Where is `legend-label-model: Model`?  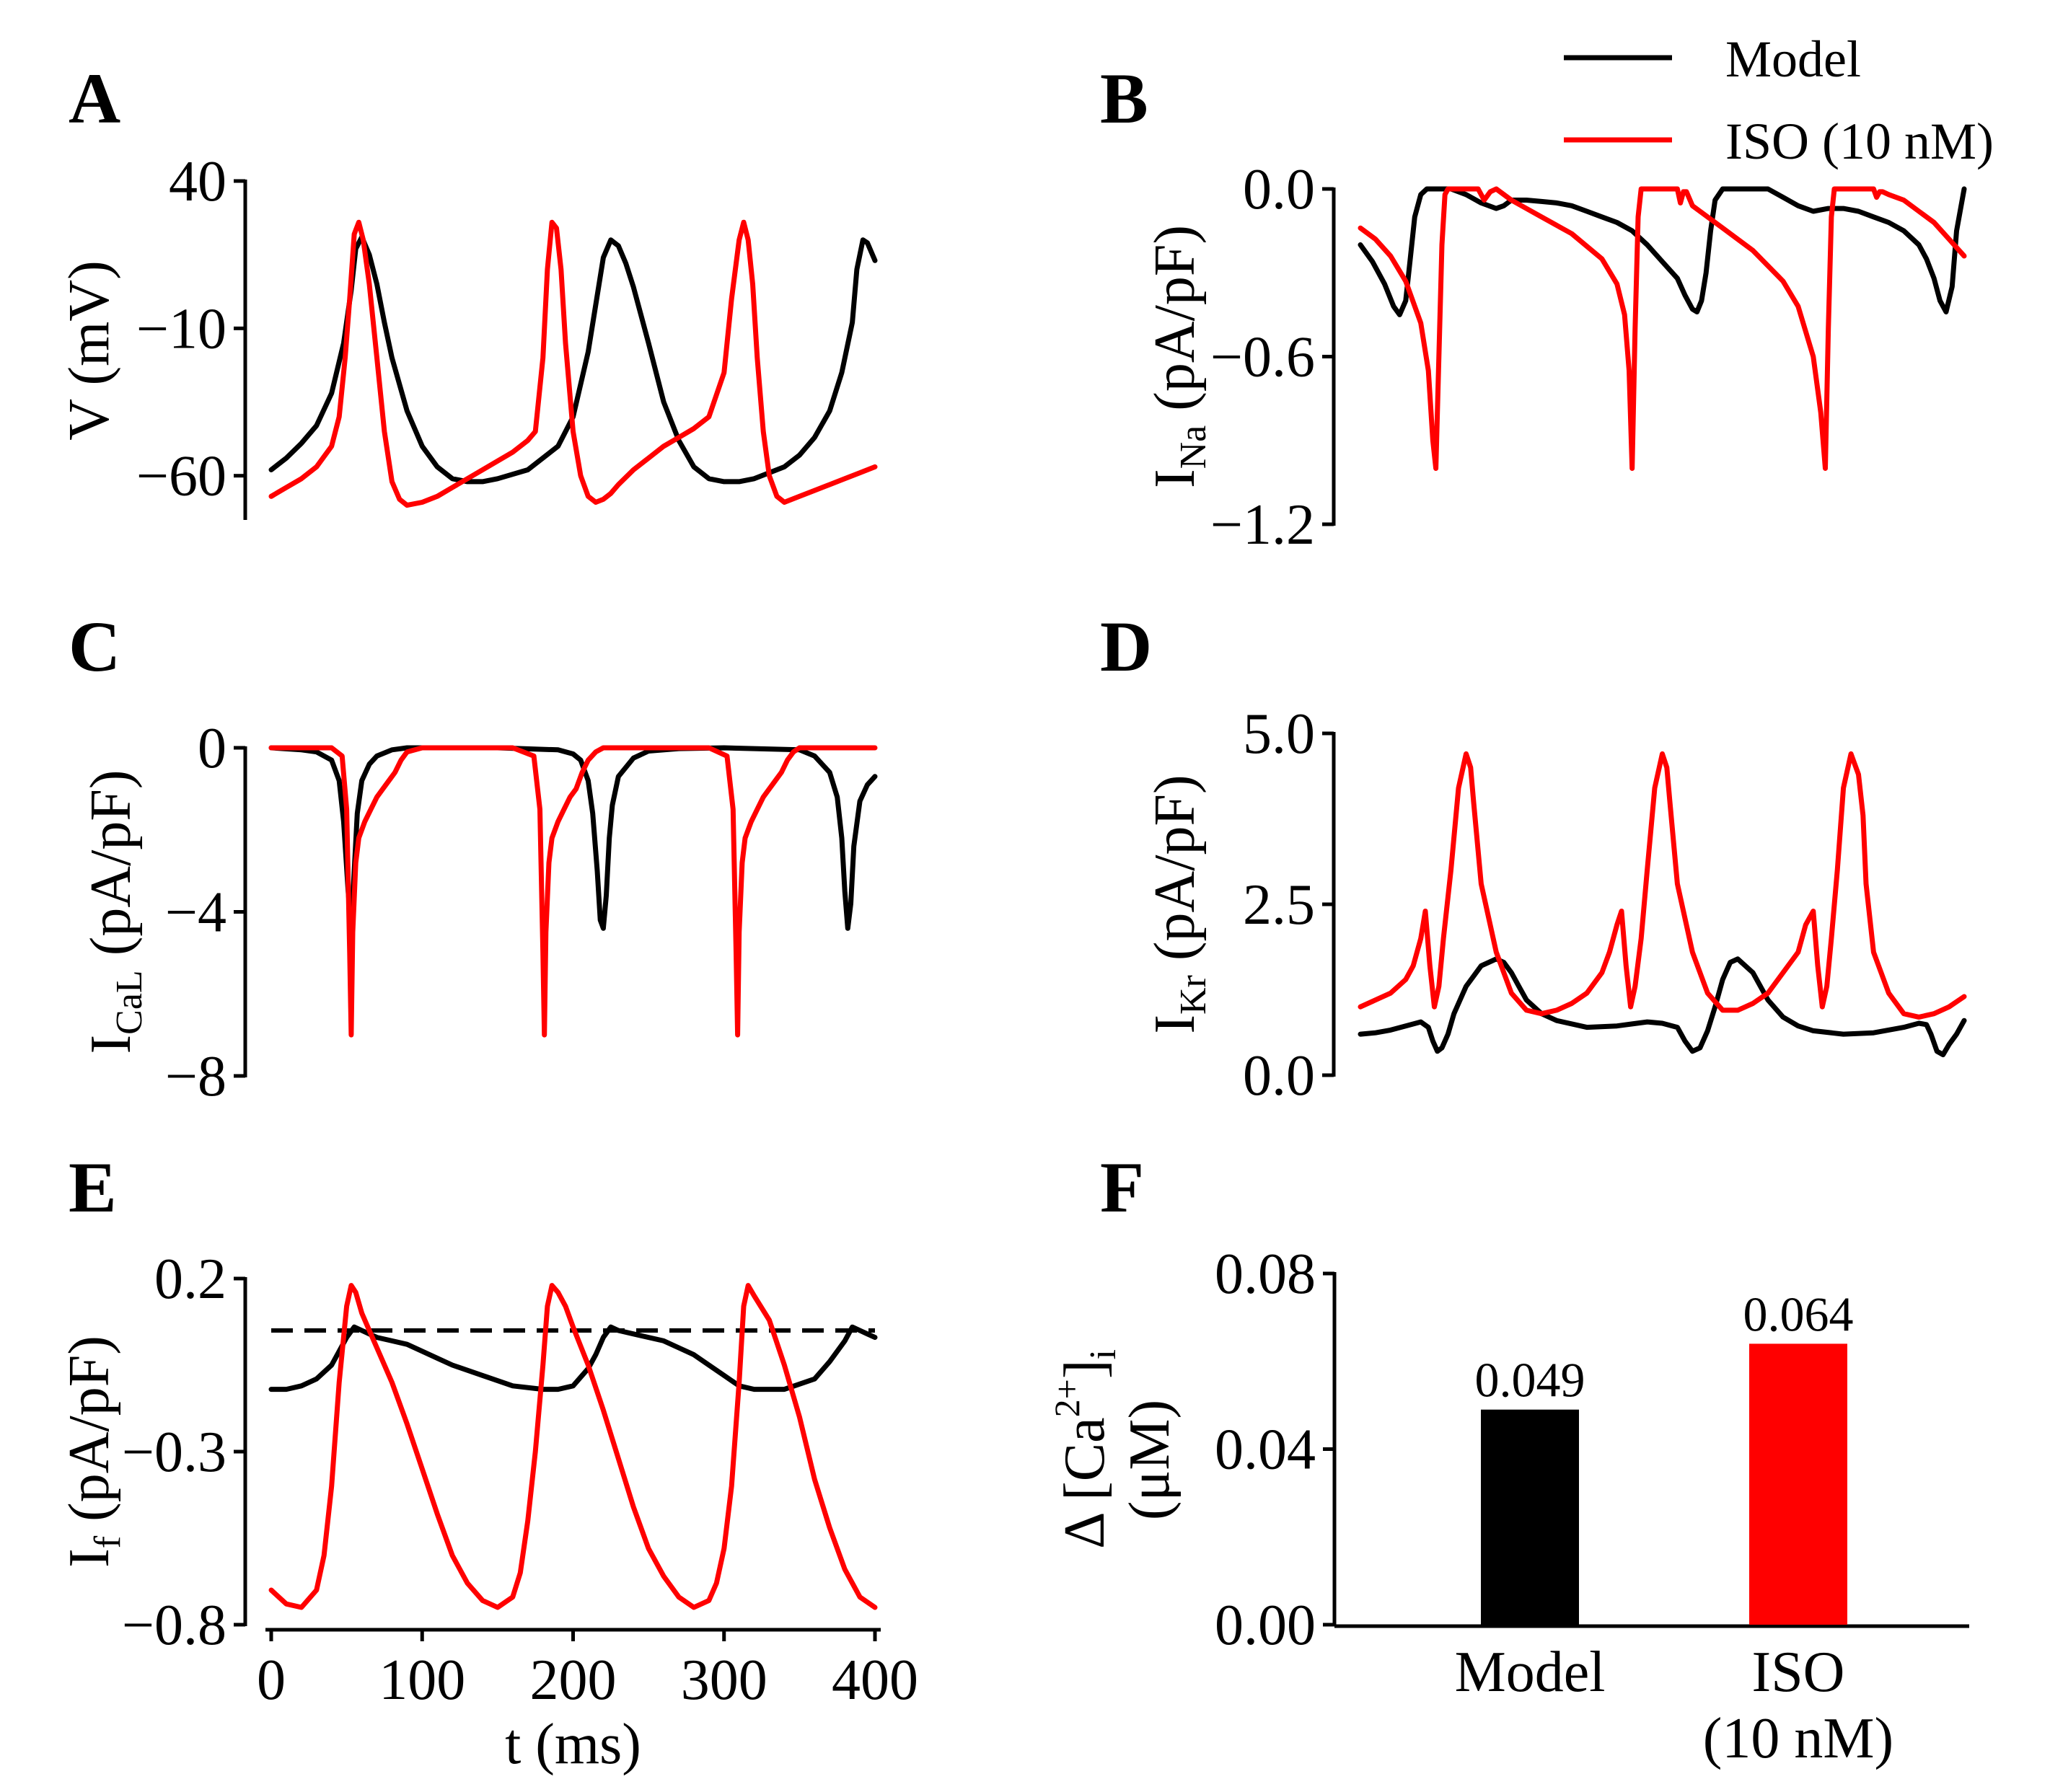
legend-label-model: Model is located at coordinates (1793, 59).